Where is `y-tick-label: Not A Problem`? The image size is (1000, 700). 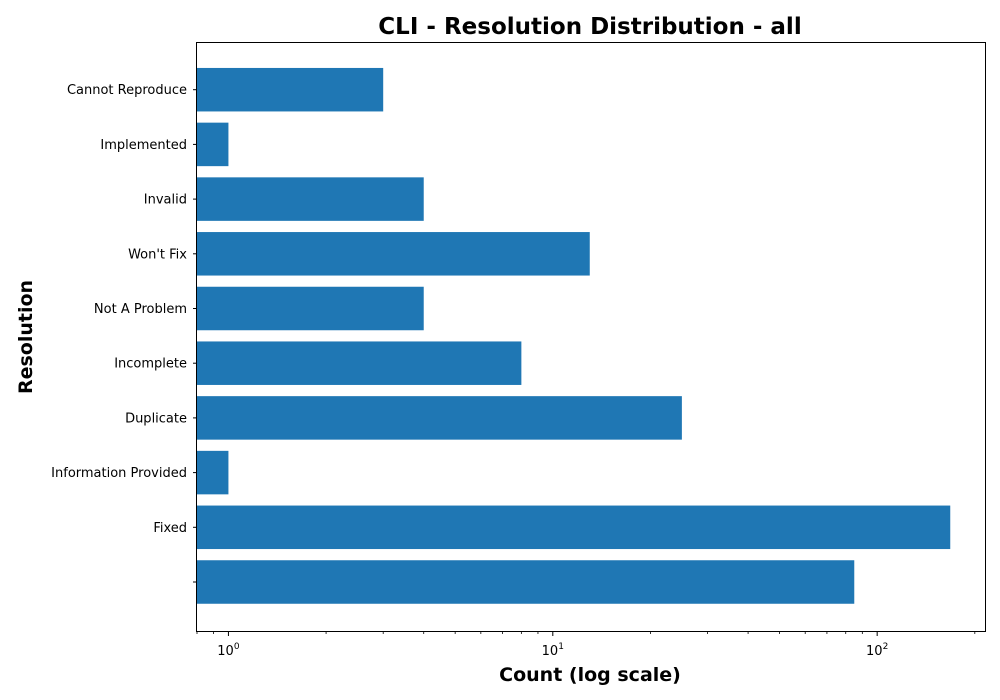
y-tick-label: Not A Problem is located at coordinates (140, 309).